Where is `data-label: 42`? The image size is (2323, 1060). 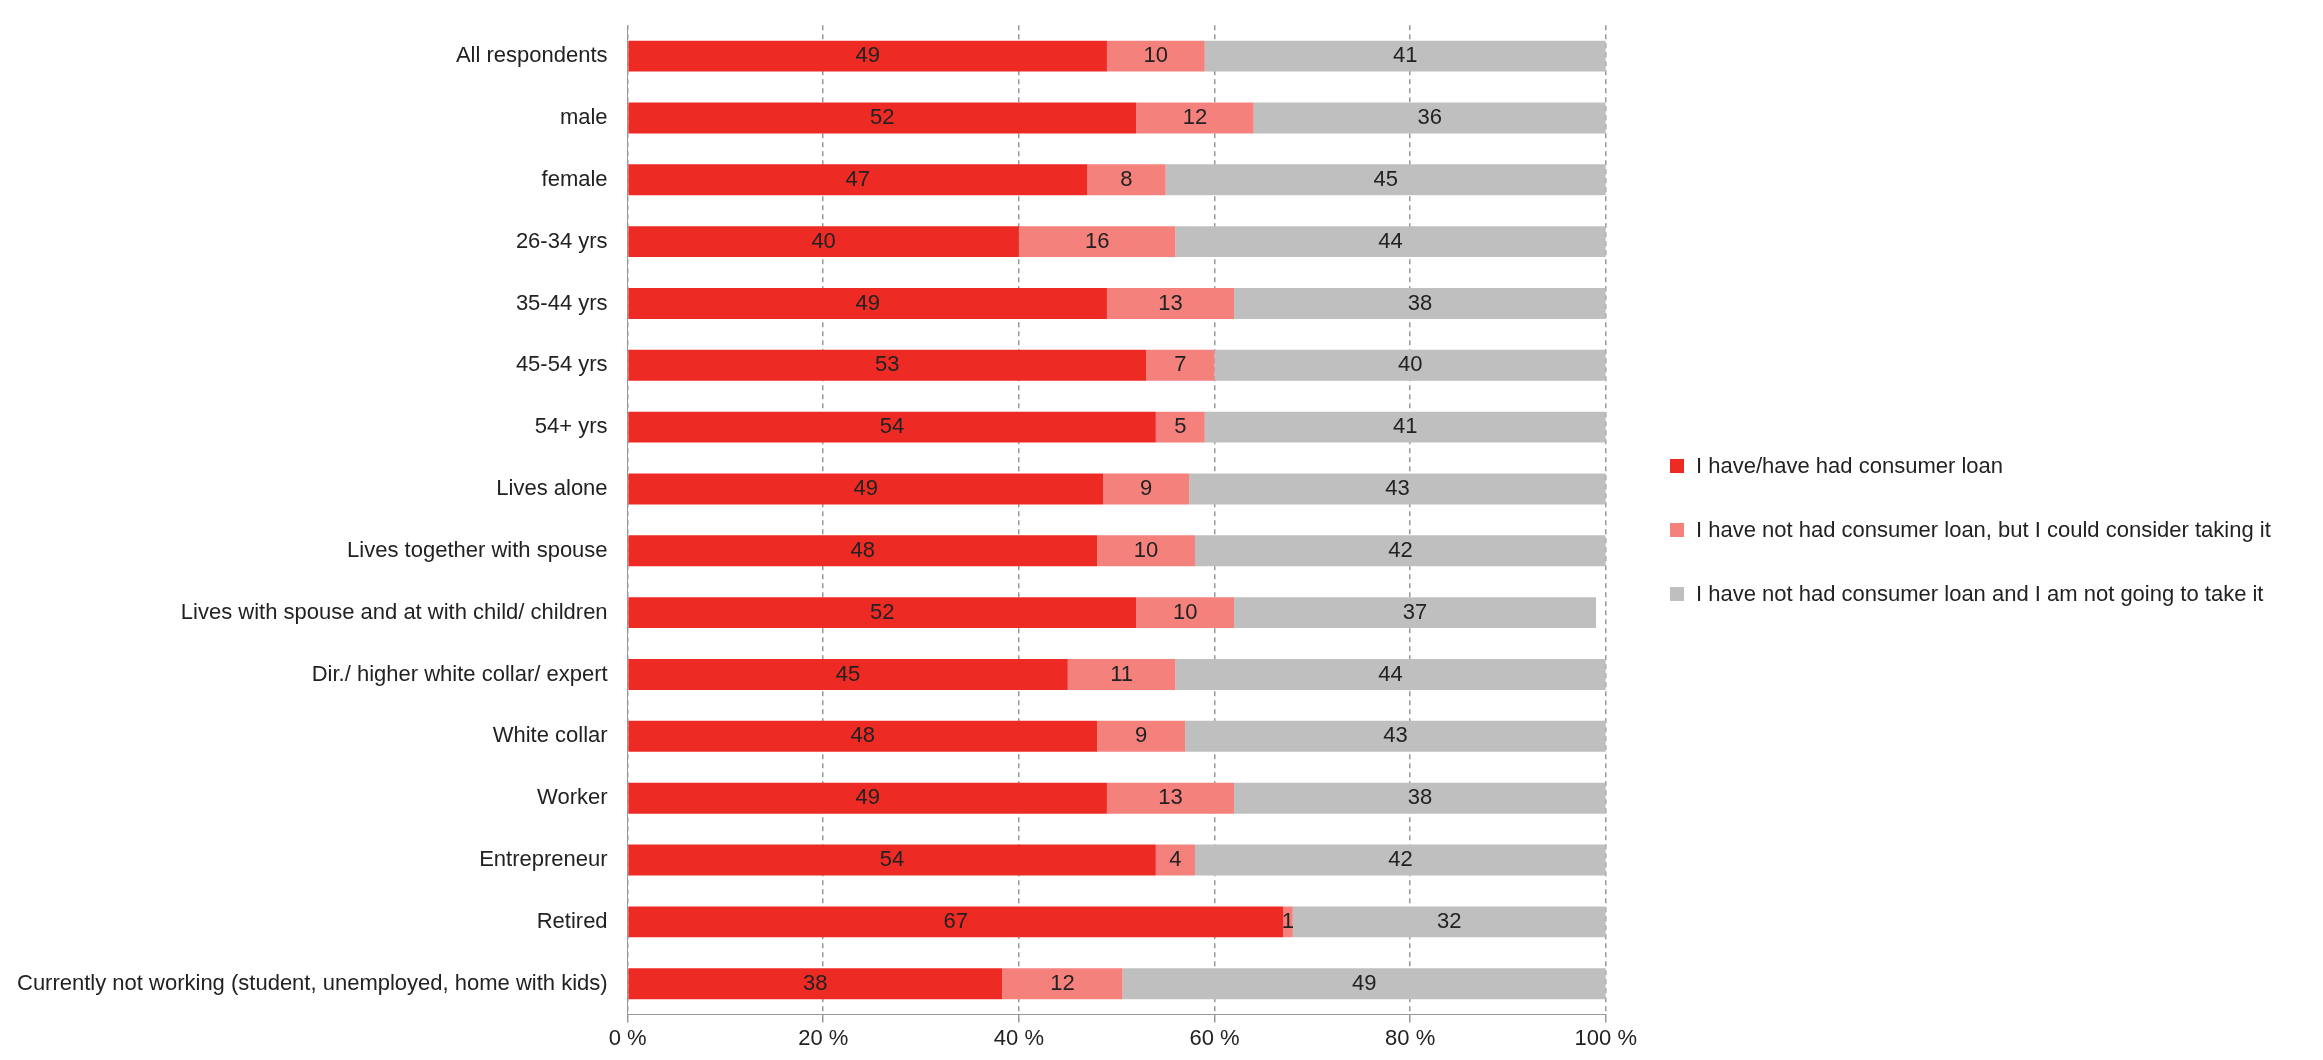
data-label: 42 is located at coordinates (1400, 549).